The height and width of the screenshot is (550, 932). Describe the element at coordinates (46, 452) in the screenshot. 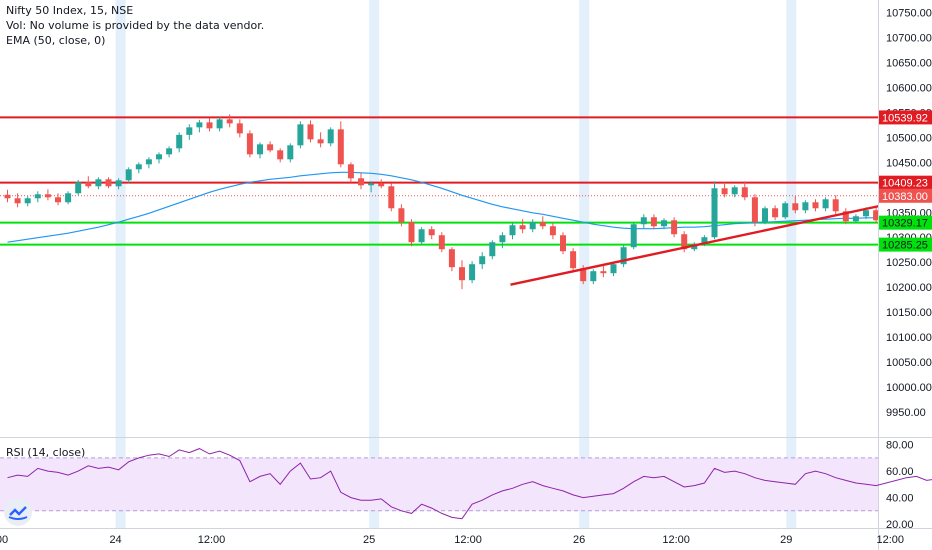

I see `rsi-legend: RSI (14, close)` at that location.